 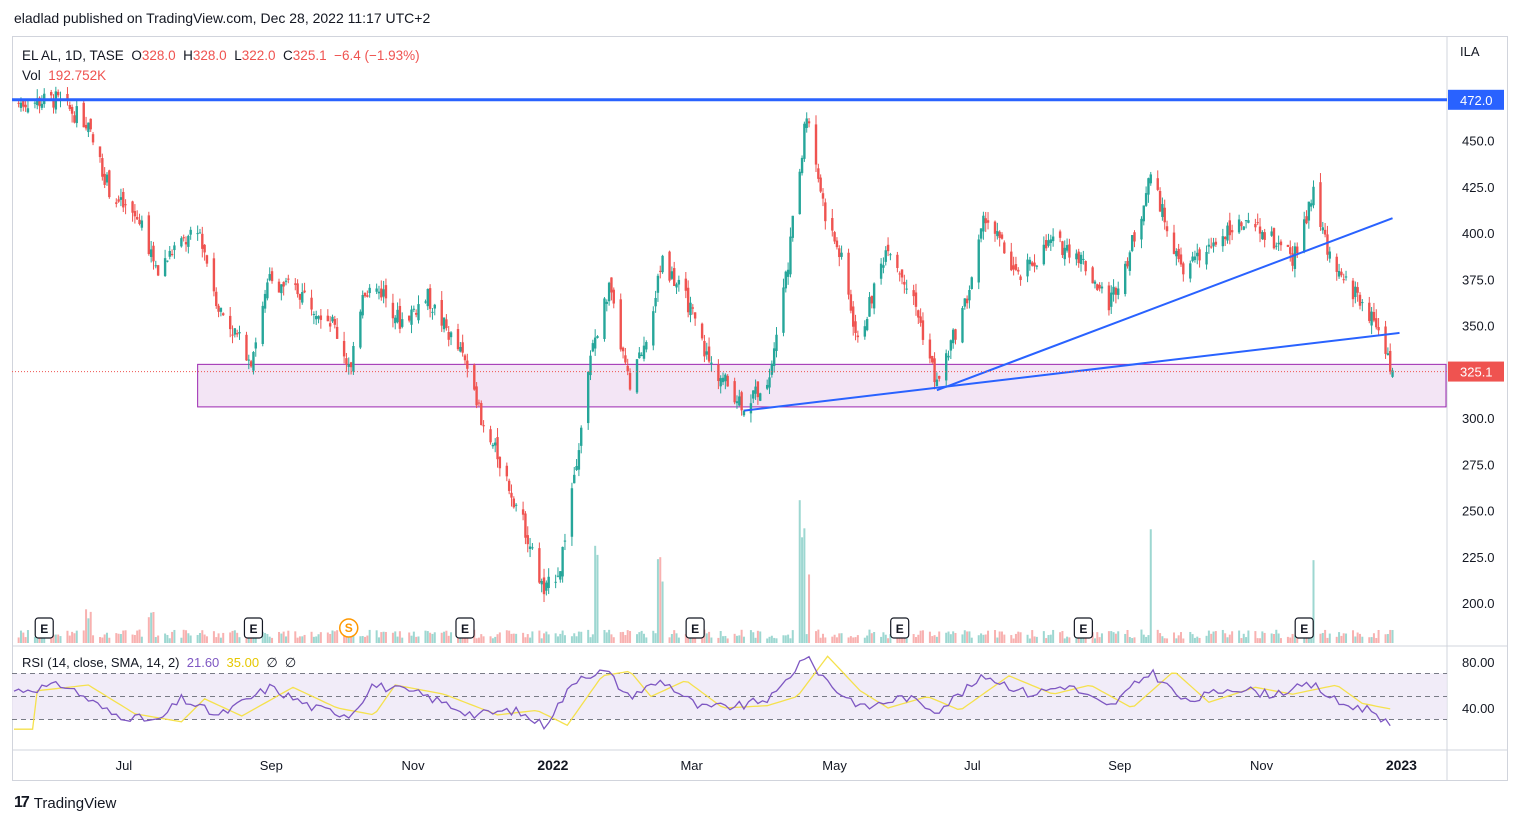 I want to click on symbol-label: EL AL, 1D, TASE, so click(x=73, y=55).